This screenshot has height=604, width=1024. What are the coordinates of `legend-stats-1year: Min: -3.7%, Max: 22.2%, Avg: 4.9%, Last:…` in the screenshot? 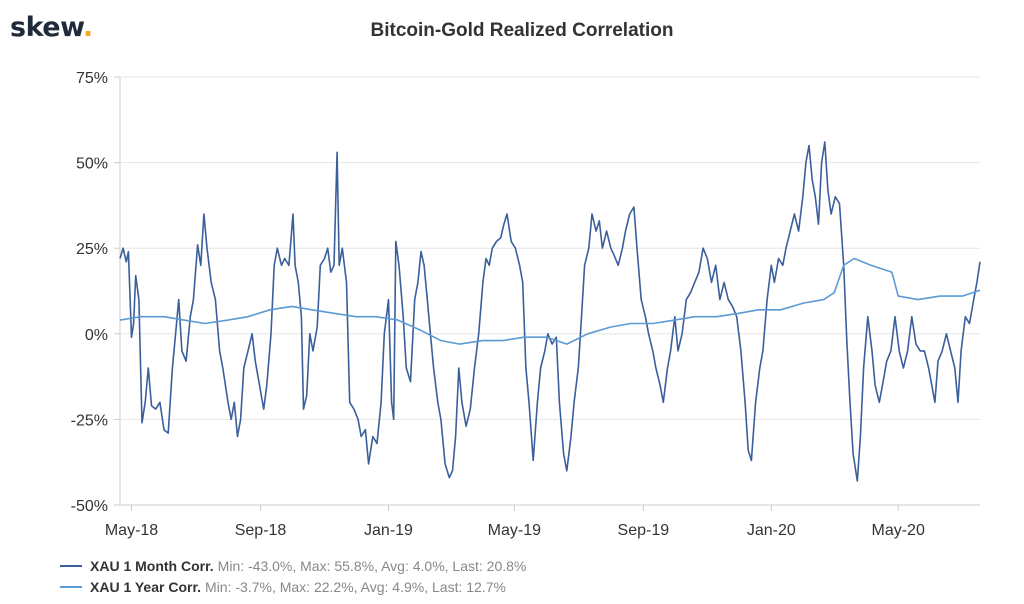 It's located at (355, 586).